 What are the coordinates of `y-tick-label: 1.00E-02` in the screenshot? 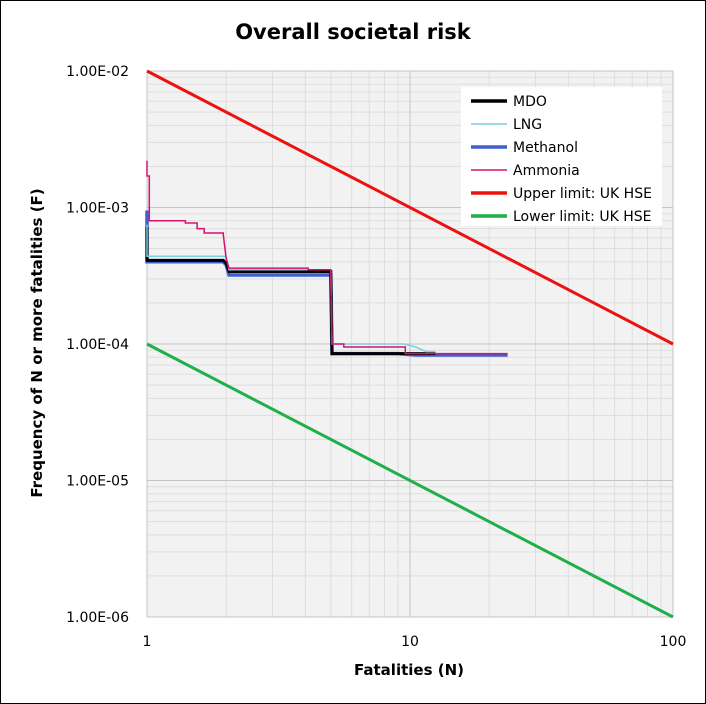 It's located at (97, 72).